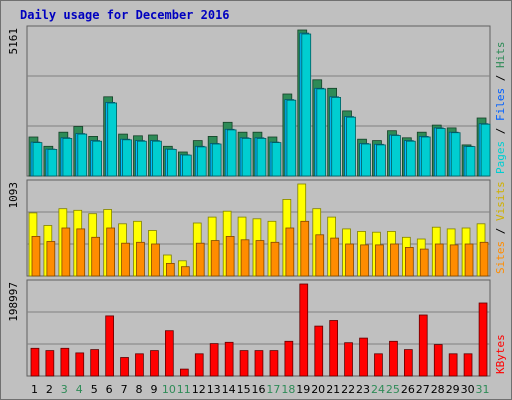 This screenshot has width=512, height=400. Describe the element at coordinates (259, 389) in the screenshot. I see `x-tick-day-16: 16` at that location.